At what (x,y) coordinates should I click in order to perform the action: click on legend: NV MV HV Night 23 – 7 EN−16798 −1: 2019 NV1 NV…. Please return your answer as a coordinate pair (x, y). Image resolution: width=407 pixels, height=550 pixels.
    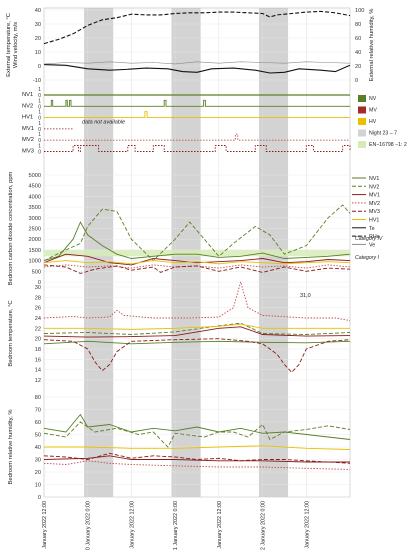
    Looking at the image, I should click on (379, 171).